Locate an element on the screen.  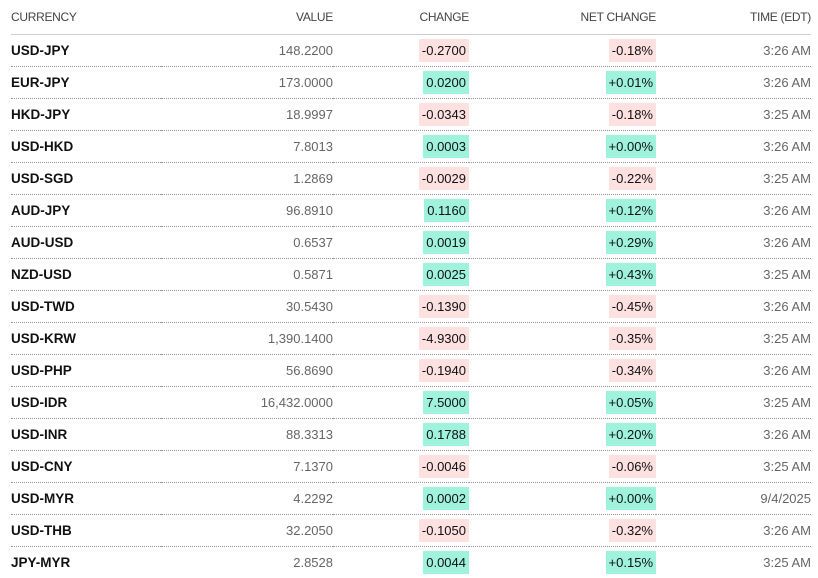
currency-pair-link: HKD-JPY is located at coordinates (40, 114).